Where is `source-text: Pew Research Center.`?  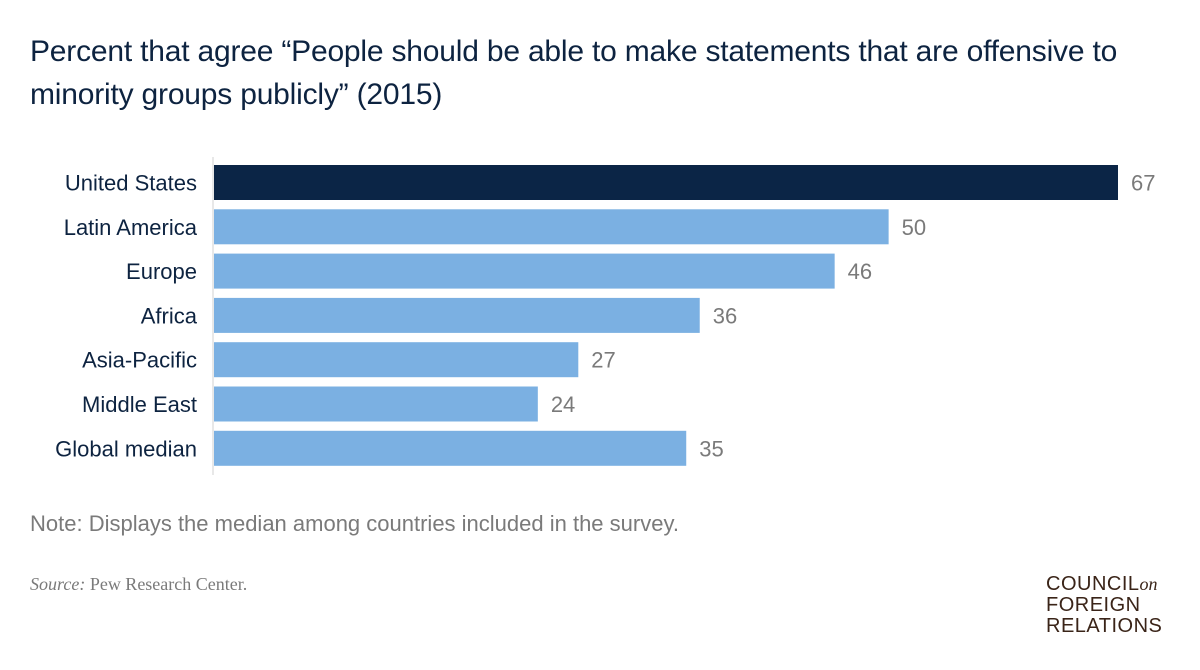
source-text: Pew Research Center. is located at coordinates (166, 584).